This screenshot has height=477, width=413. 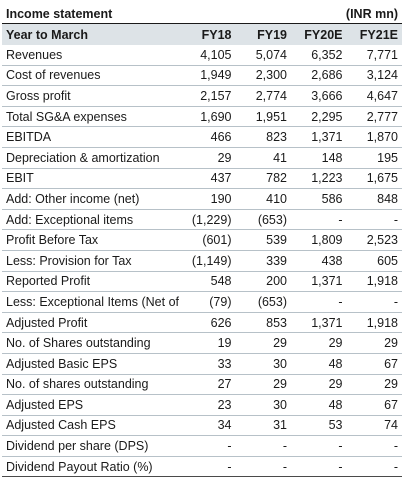 I want to click on row-value: 74, so click(x=374, y=426).